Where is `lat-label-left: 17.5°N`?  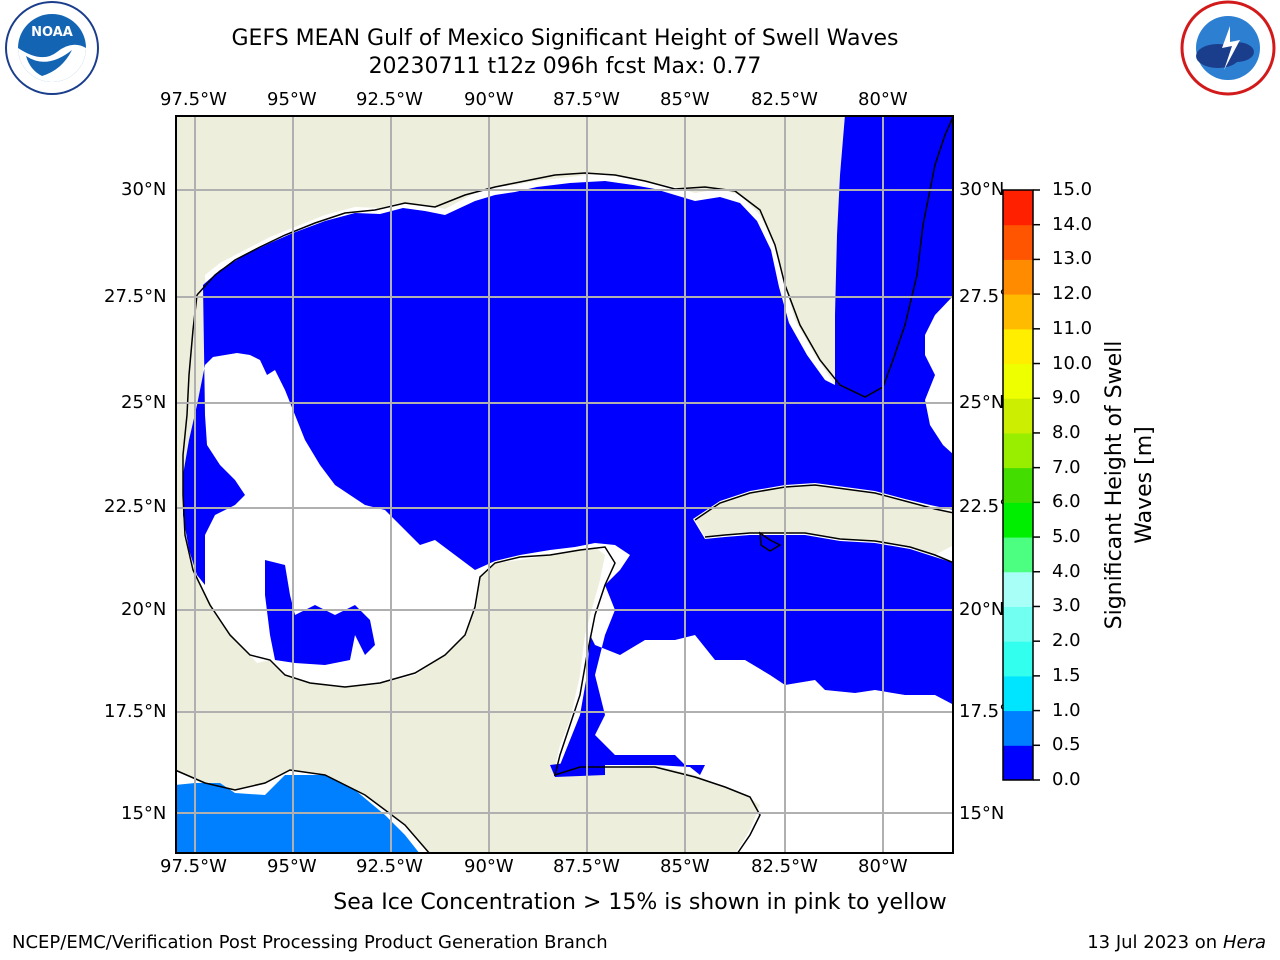
lat-label-left: 17.5°N is located at coordinates (135, 711).